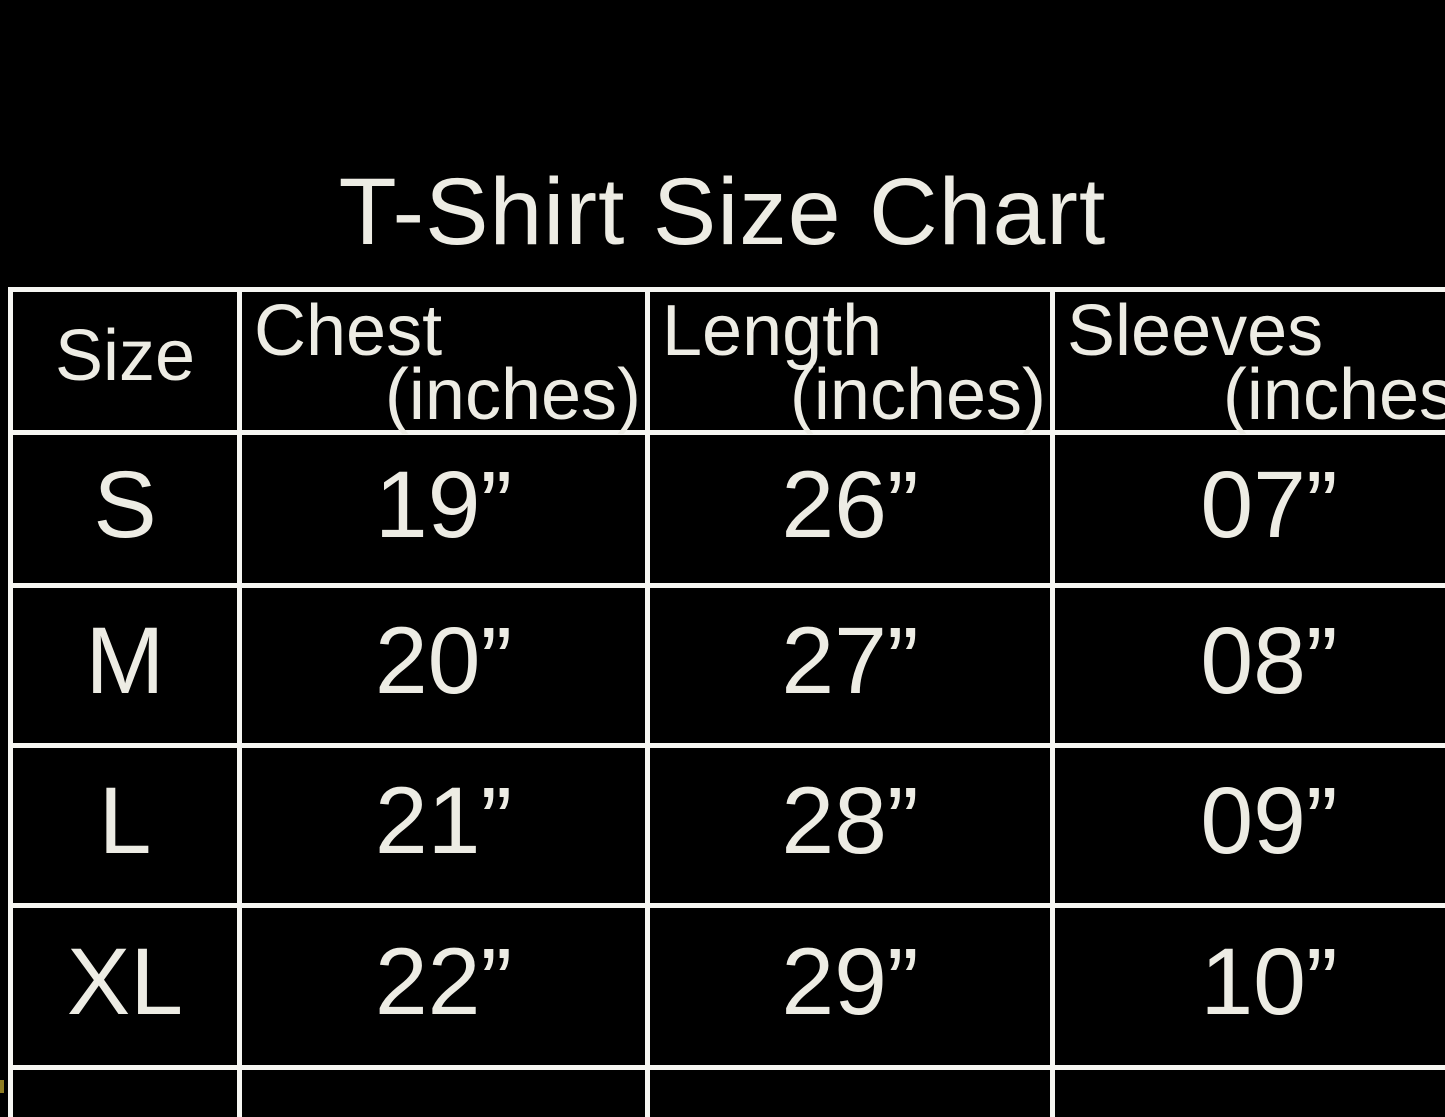 The image size is (1445, 1117). What do you see at coordinates (850, 509) in the screenshot?
I see `cell-length-s: 26”` at bounding box center [850, 509].